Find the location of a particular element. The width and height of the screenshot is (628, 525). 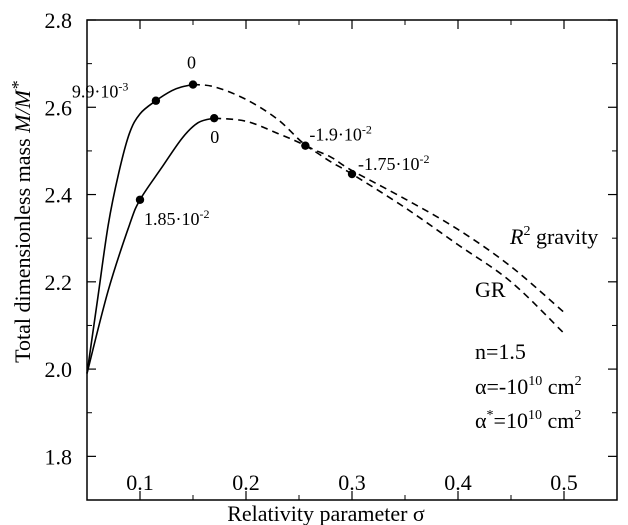

r2-gravity-solid-line is located at coordinates (140, 228).